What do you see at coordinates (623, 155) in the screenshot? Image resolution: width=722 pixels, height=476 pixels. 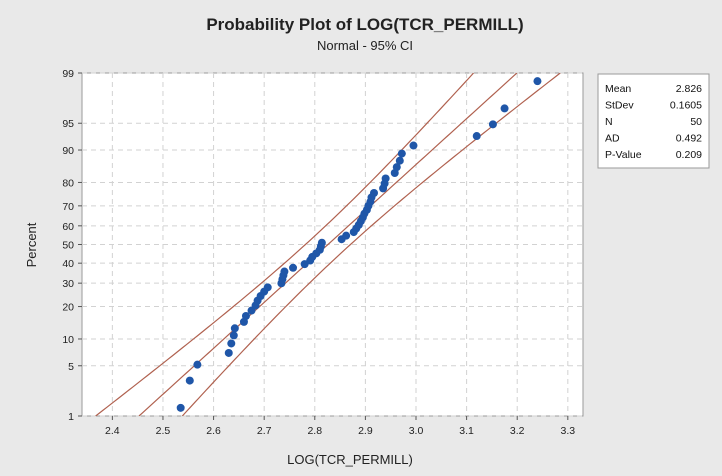 I see `stats-label: P-Value` at bounding box center [623, 155].